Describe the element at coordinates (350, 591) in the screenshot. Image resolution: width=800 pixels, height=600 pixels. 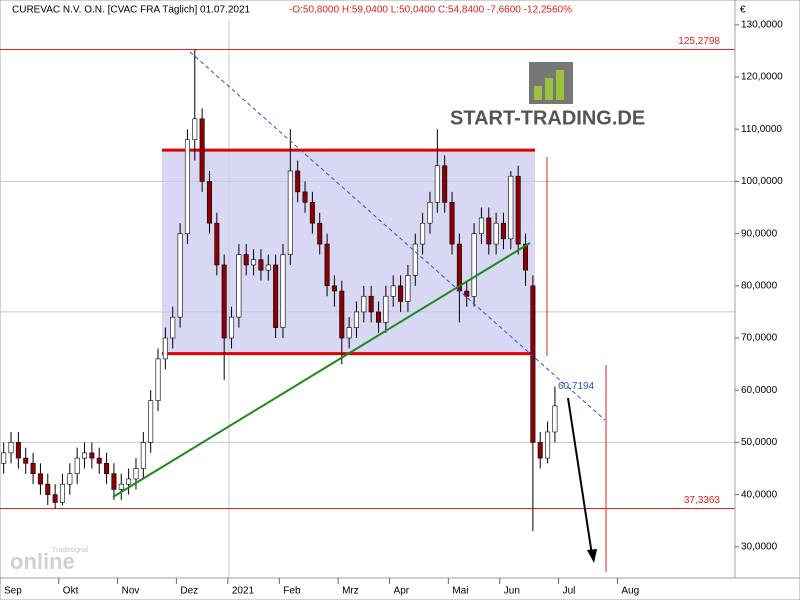
I see `x-tick-label: Mrz` at that location.